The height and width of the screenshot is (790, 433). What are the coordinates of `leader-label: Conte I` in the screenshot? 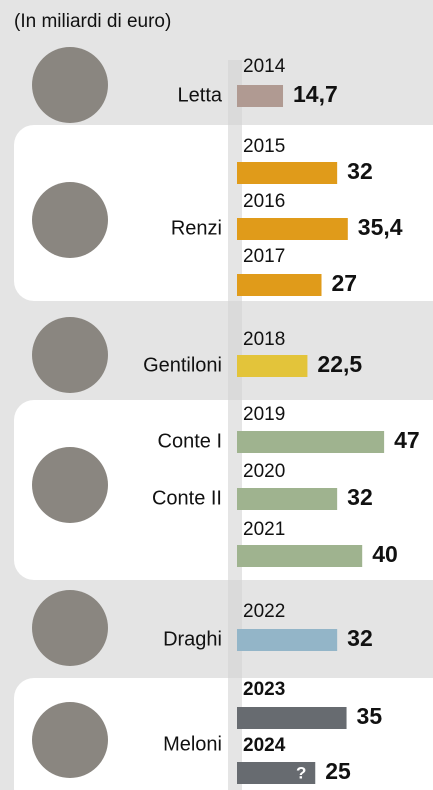 It's located at (190, 441).